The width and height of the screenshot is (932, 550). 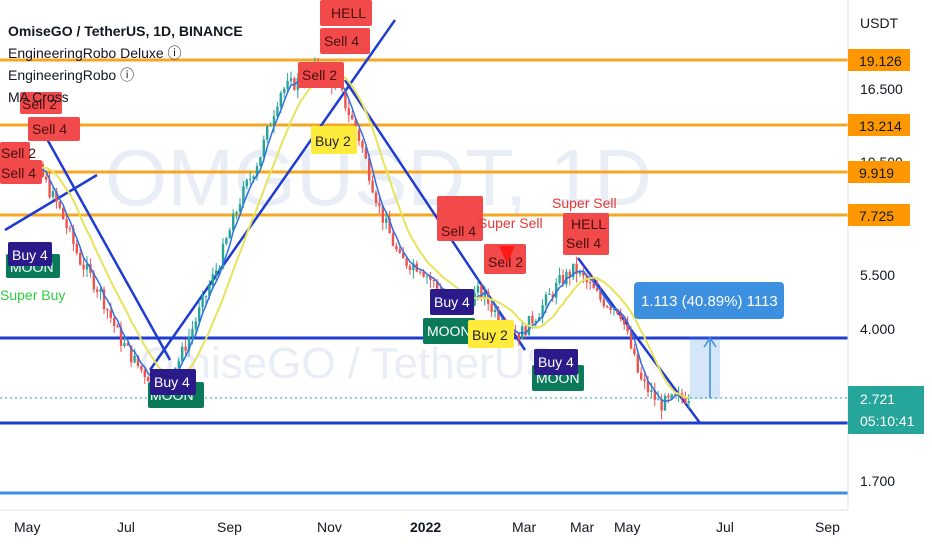 I want to click on measure-label: 1.113 (40.89%) 1113, so click(x=709, y=301).